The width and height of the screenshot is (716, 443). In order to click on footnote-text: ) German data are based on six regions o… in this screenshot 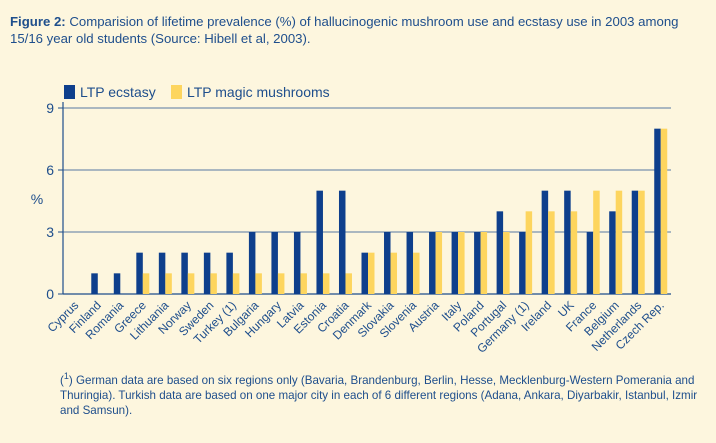, I will do `click(379, 395)`.